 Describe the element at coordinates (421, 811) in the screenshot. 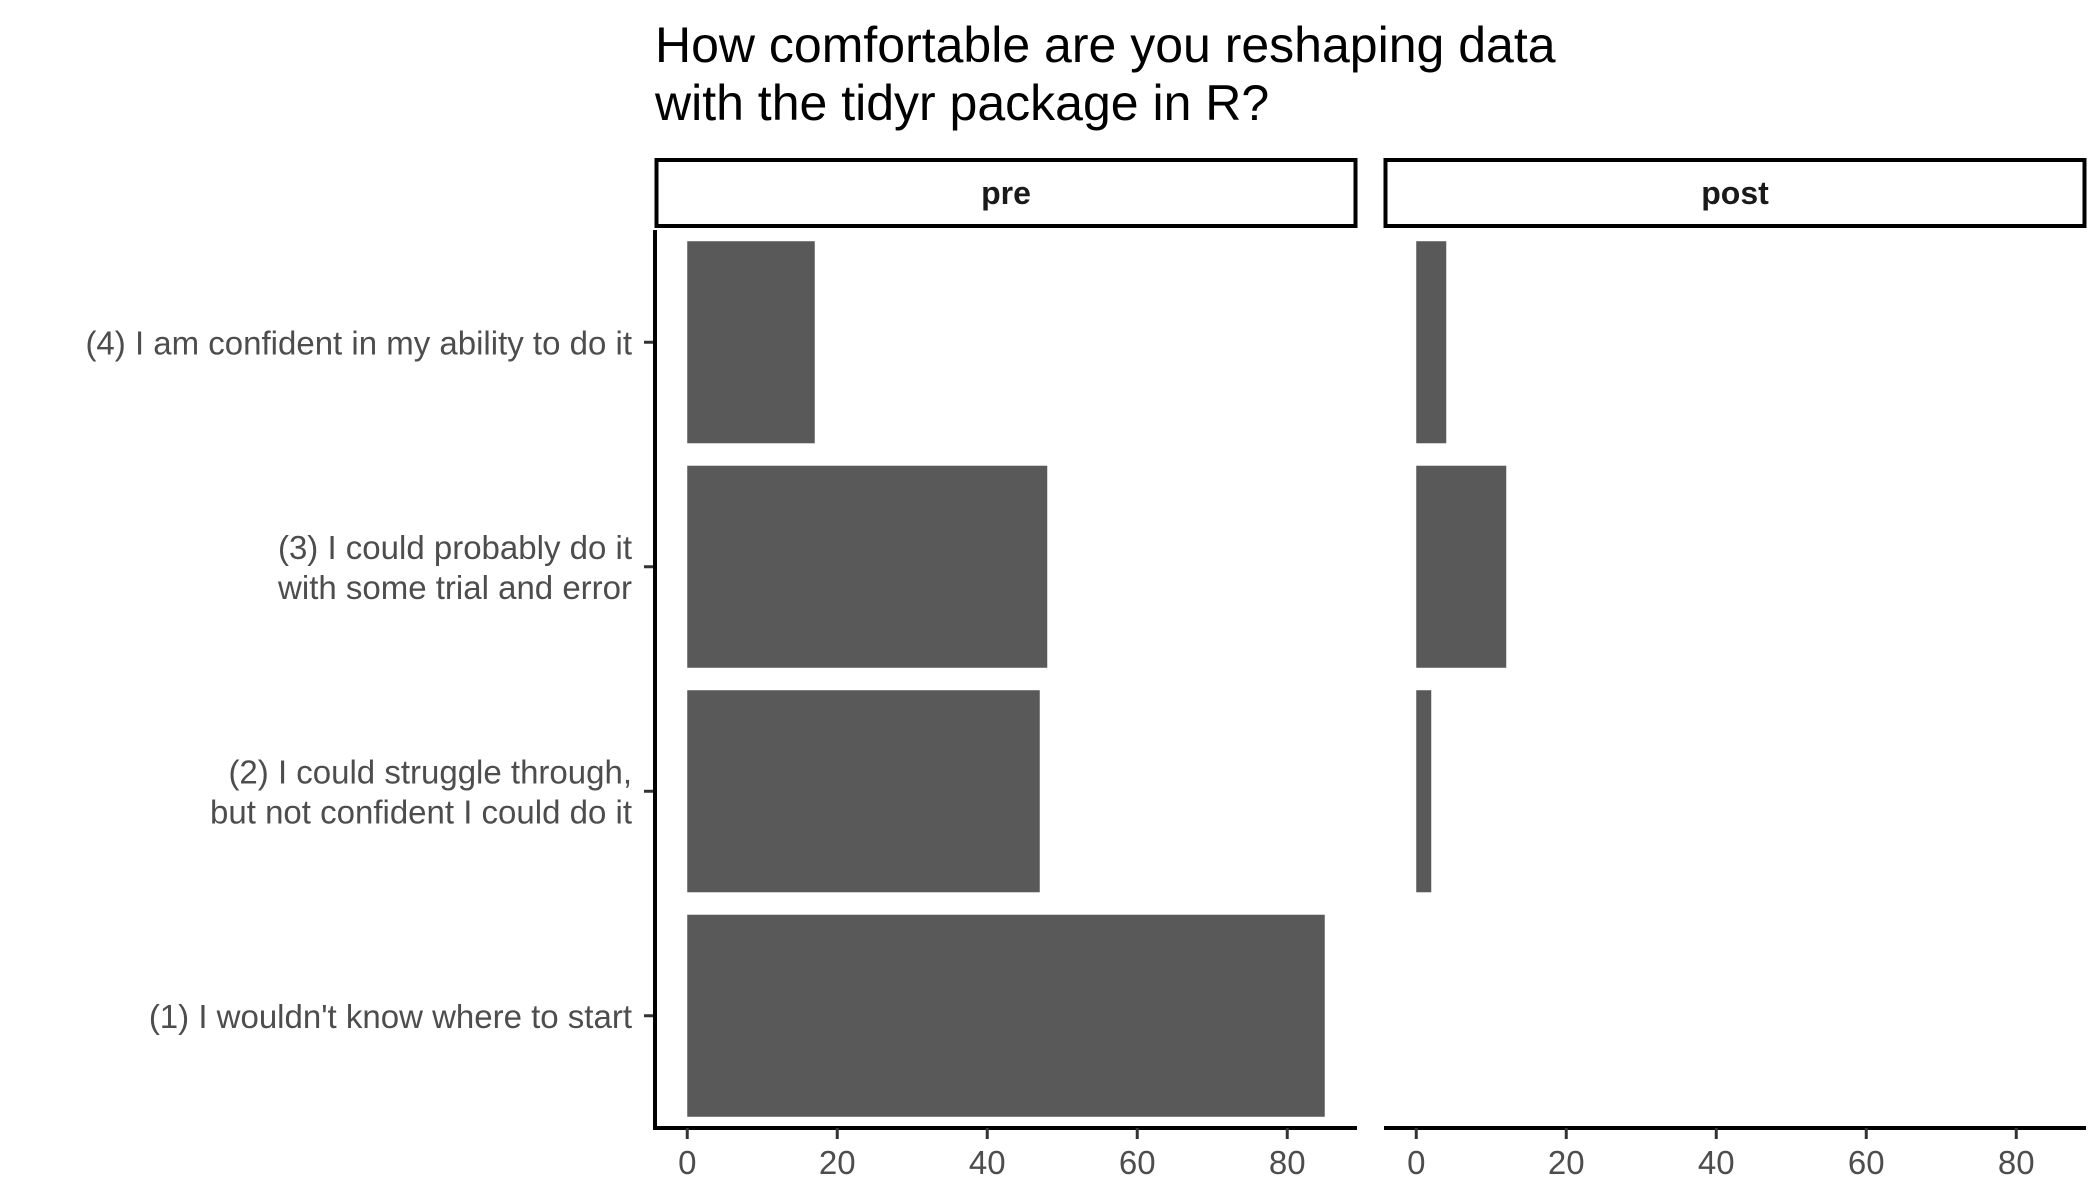

I see `y-tick-label-line: but not confident I could do it` at that location.